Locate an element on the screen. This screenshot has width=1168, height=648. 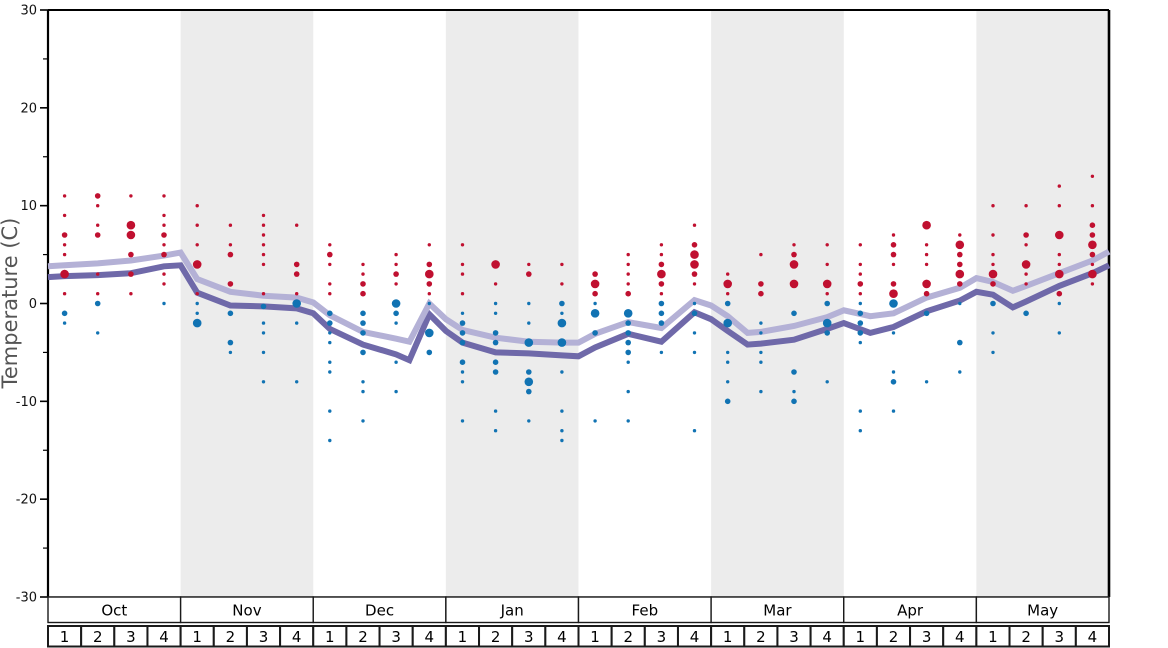
month-cell-nov is located at coordinates (246, 610).